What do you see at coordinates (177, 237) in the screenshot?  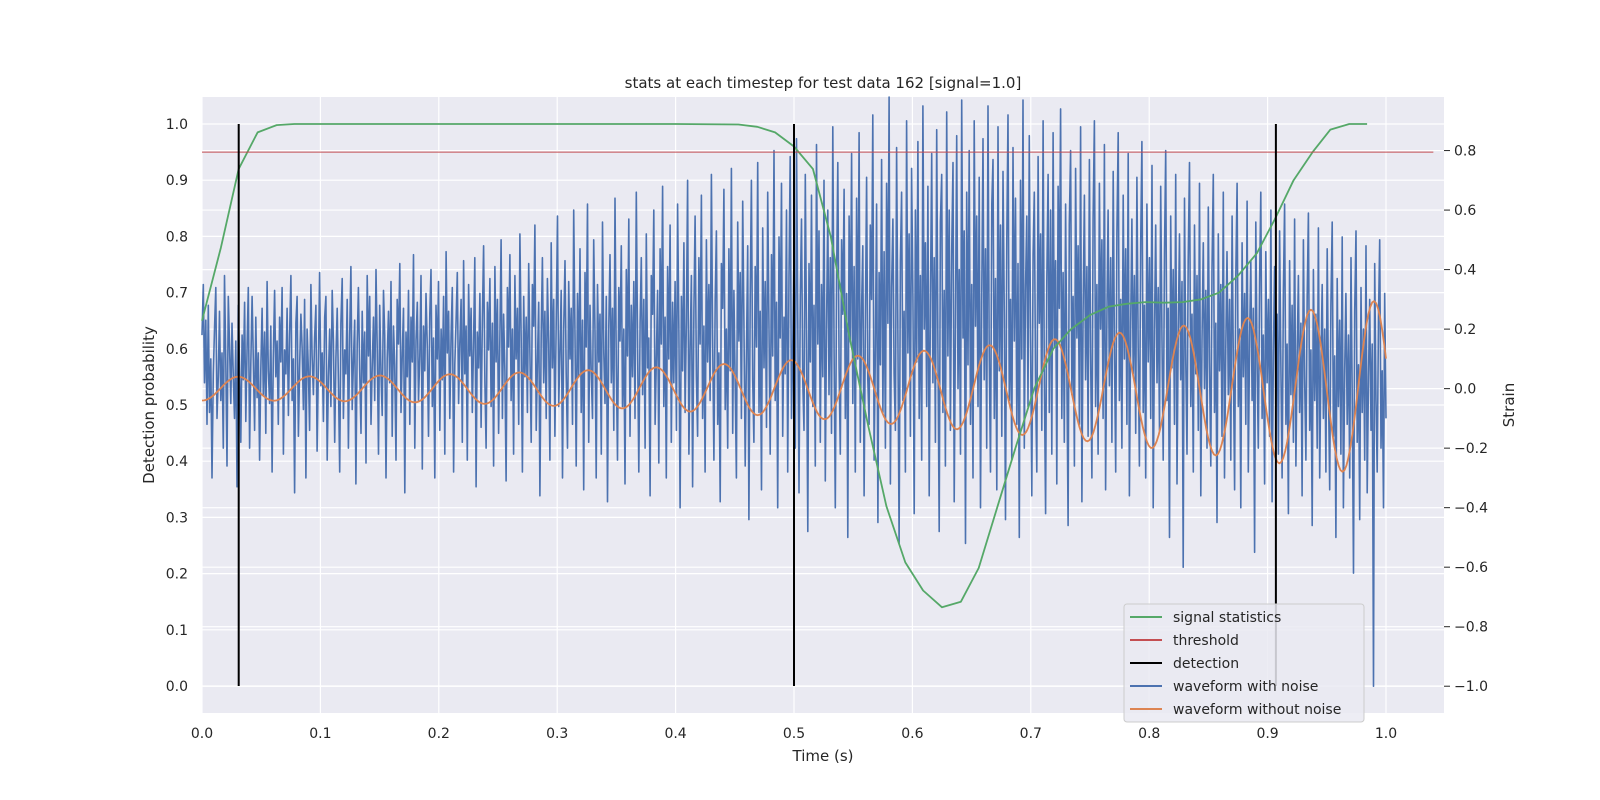 I see `y-tick-label: 0.8` at bounding box center [177, 237].